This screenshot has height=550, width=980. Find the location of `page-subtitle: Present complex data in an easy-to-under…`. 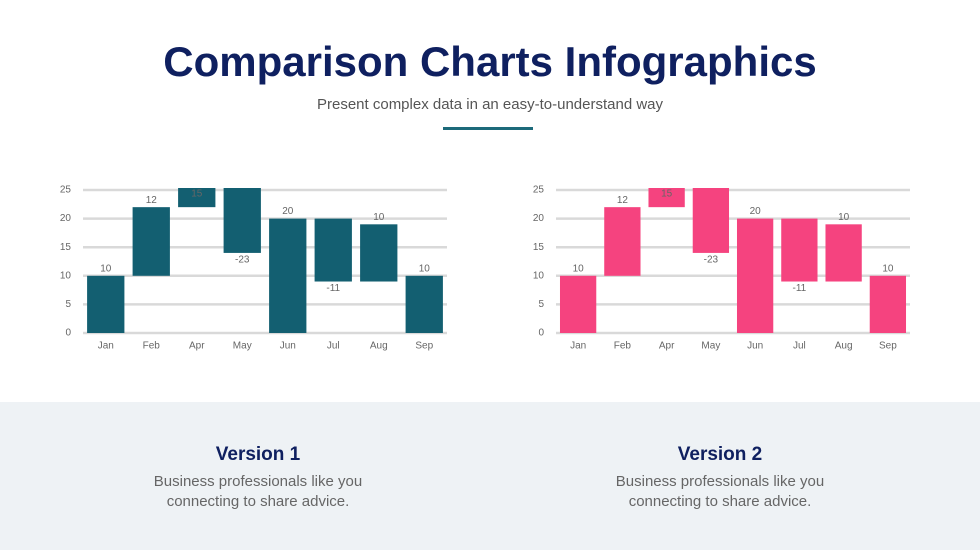

page-subtitle: Present complex data in an easy-to-under… is located at coordinates (490, 104).